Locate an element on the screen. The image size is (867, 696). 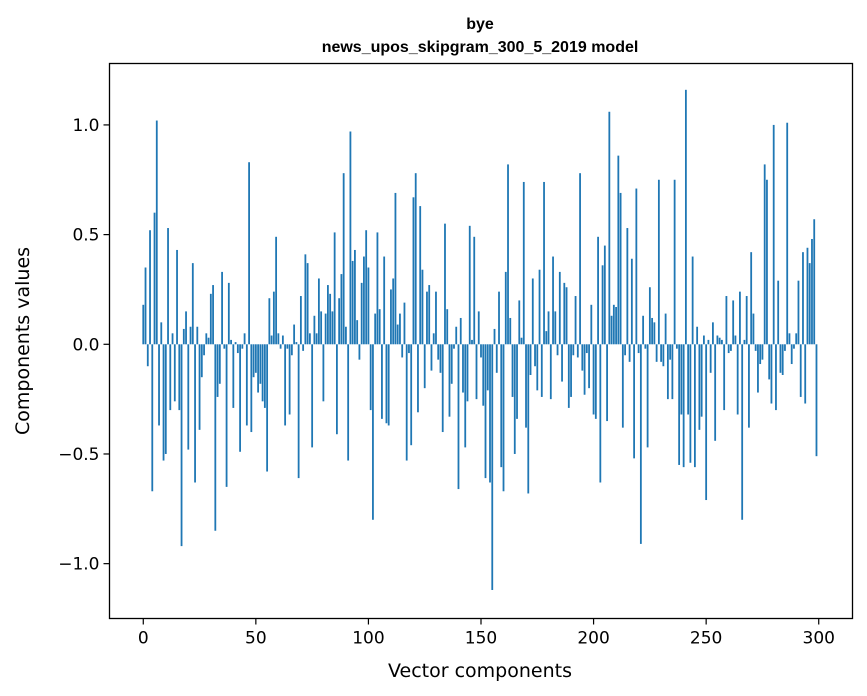
x-tick-label: 50 is located at coordinates (256, 639).